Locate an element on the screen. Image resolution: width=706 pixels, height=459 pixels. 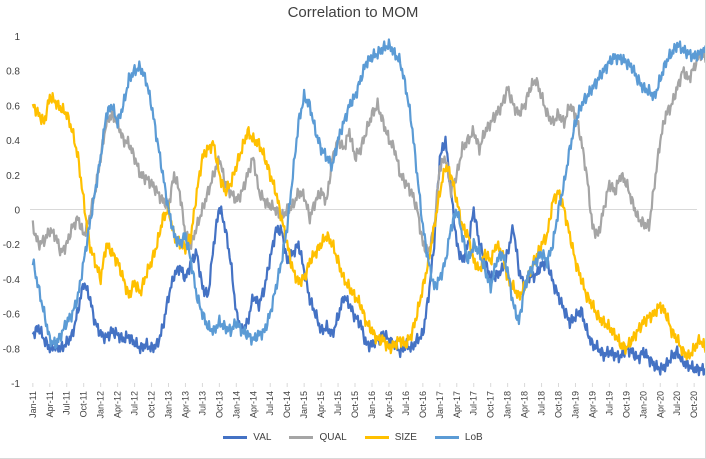
x-tick-label: Apr-19 is located at coordinates (592, 404).